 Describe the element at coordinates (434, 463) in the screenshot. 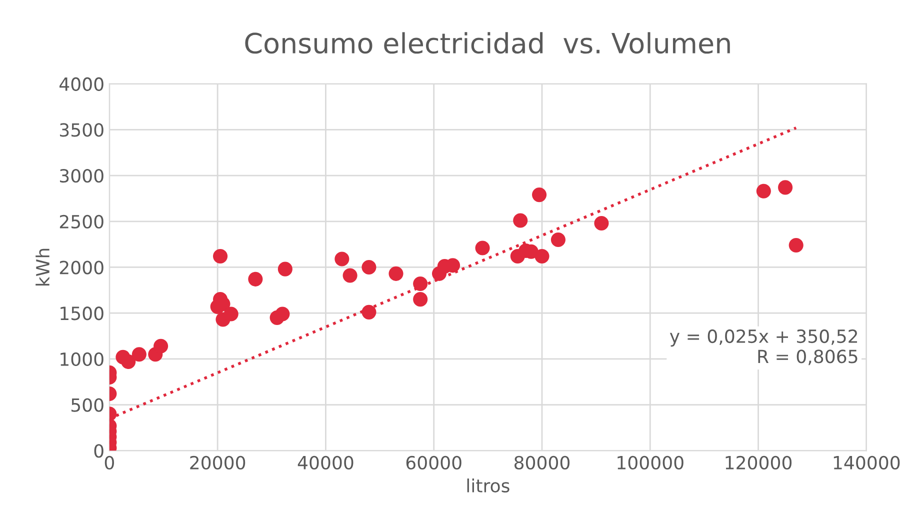

I see `x-tick-label: 60000` at that location.